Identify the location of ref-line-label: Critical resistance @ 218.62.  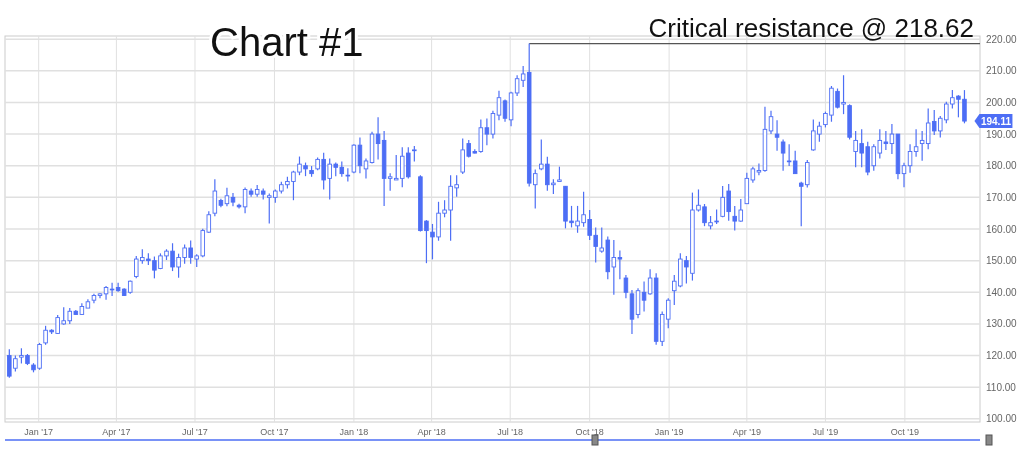
(811, 27).